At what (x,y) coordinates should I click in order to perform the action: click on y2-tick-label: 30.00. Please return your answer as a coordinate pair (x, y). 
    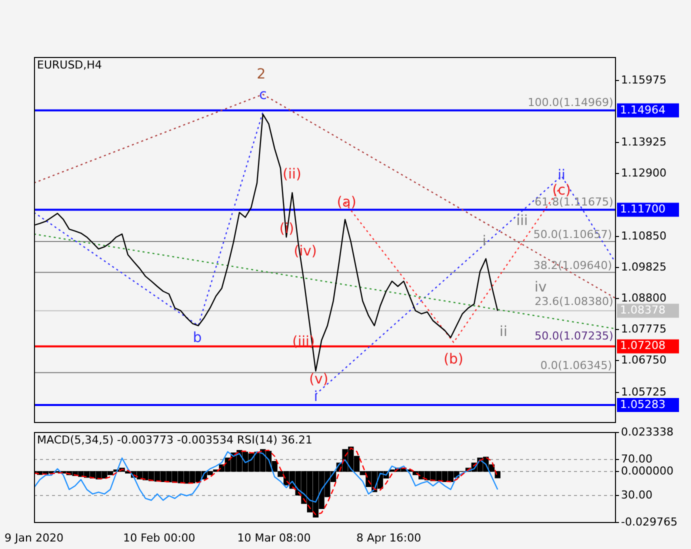
    Looking at the image, I should click on (636, 495).